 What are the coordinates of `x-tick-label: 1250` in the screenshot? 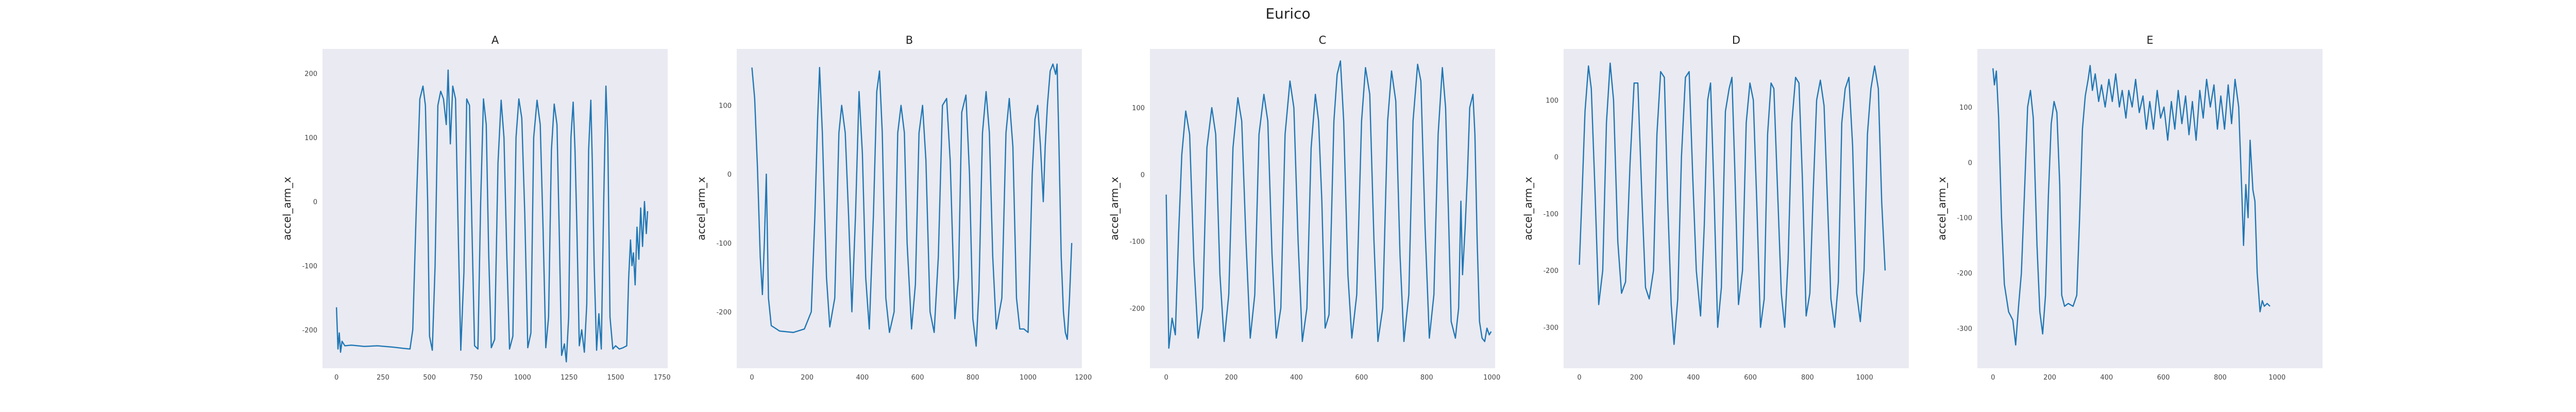 It's located at (569, 378).